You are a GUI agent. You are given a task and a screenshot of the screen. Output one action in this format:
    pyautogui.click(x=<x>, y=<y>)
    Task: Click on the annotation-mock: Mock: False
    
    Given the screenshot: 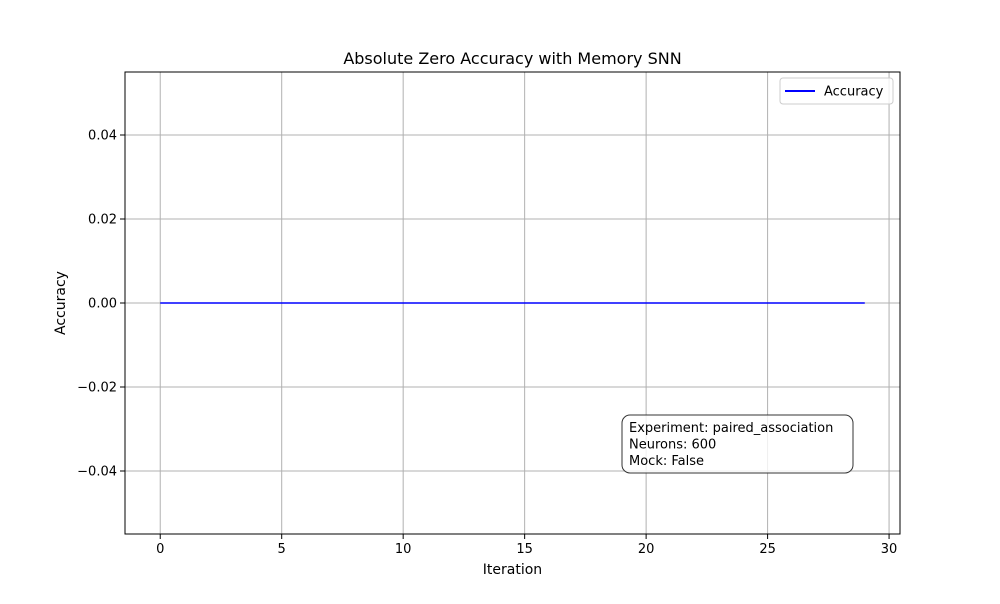 What is the action you would take?
    pyautogui.click(x=666, y=461)
    